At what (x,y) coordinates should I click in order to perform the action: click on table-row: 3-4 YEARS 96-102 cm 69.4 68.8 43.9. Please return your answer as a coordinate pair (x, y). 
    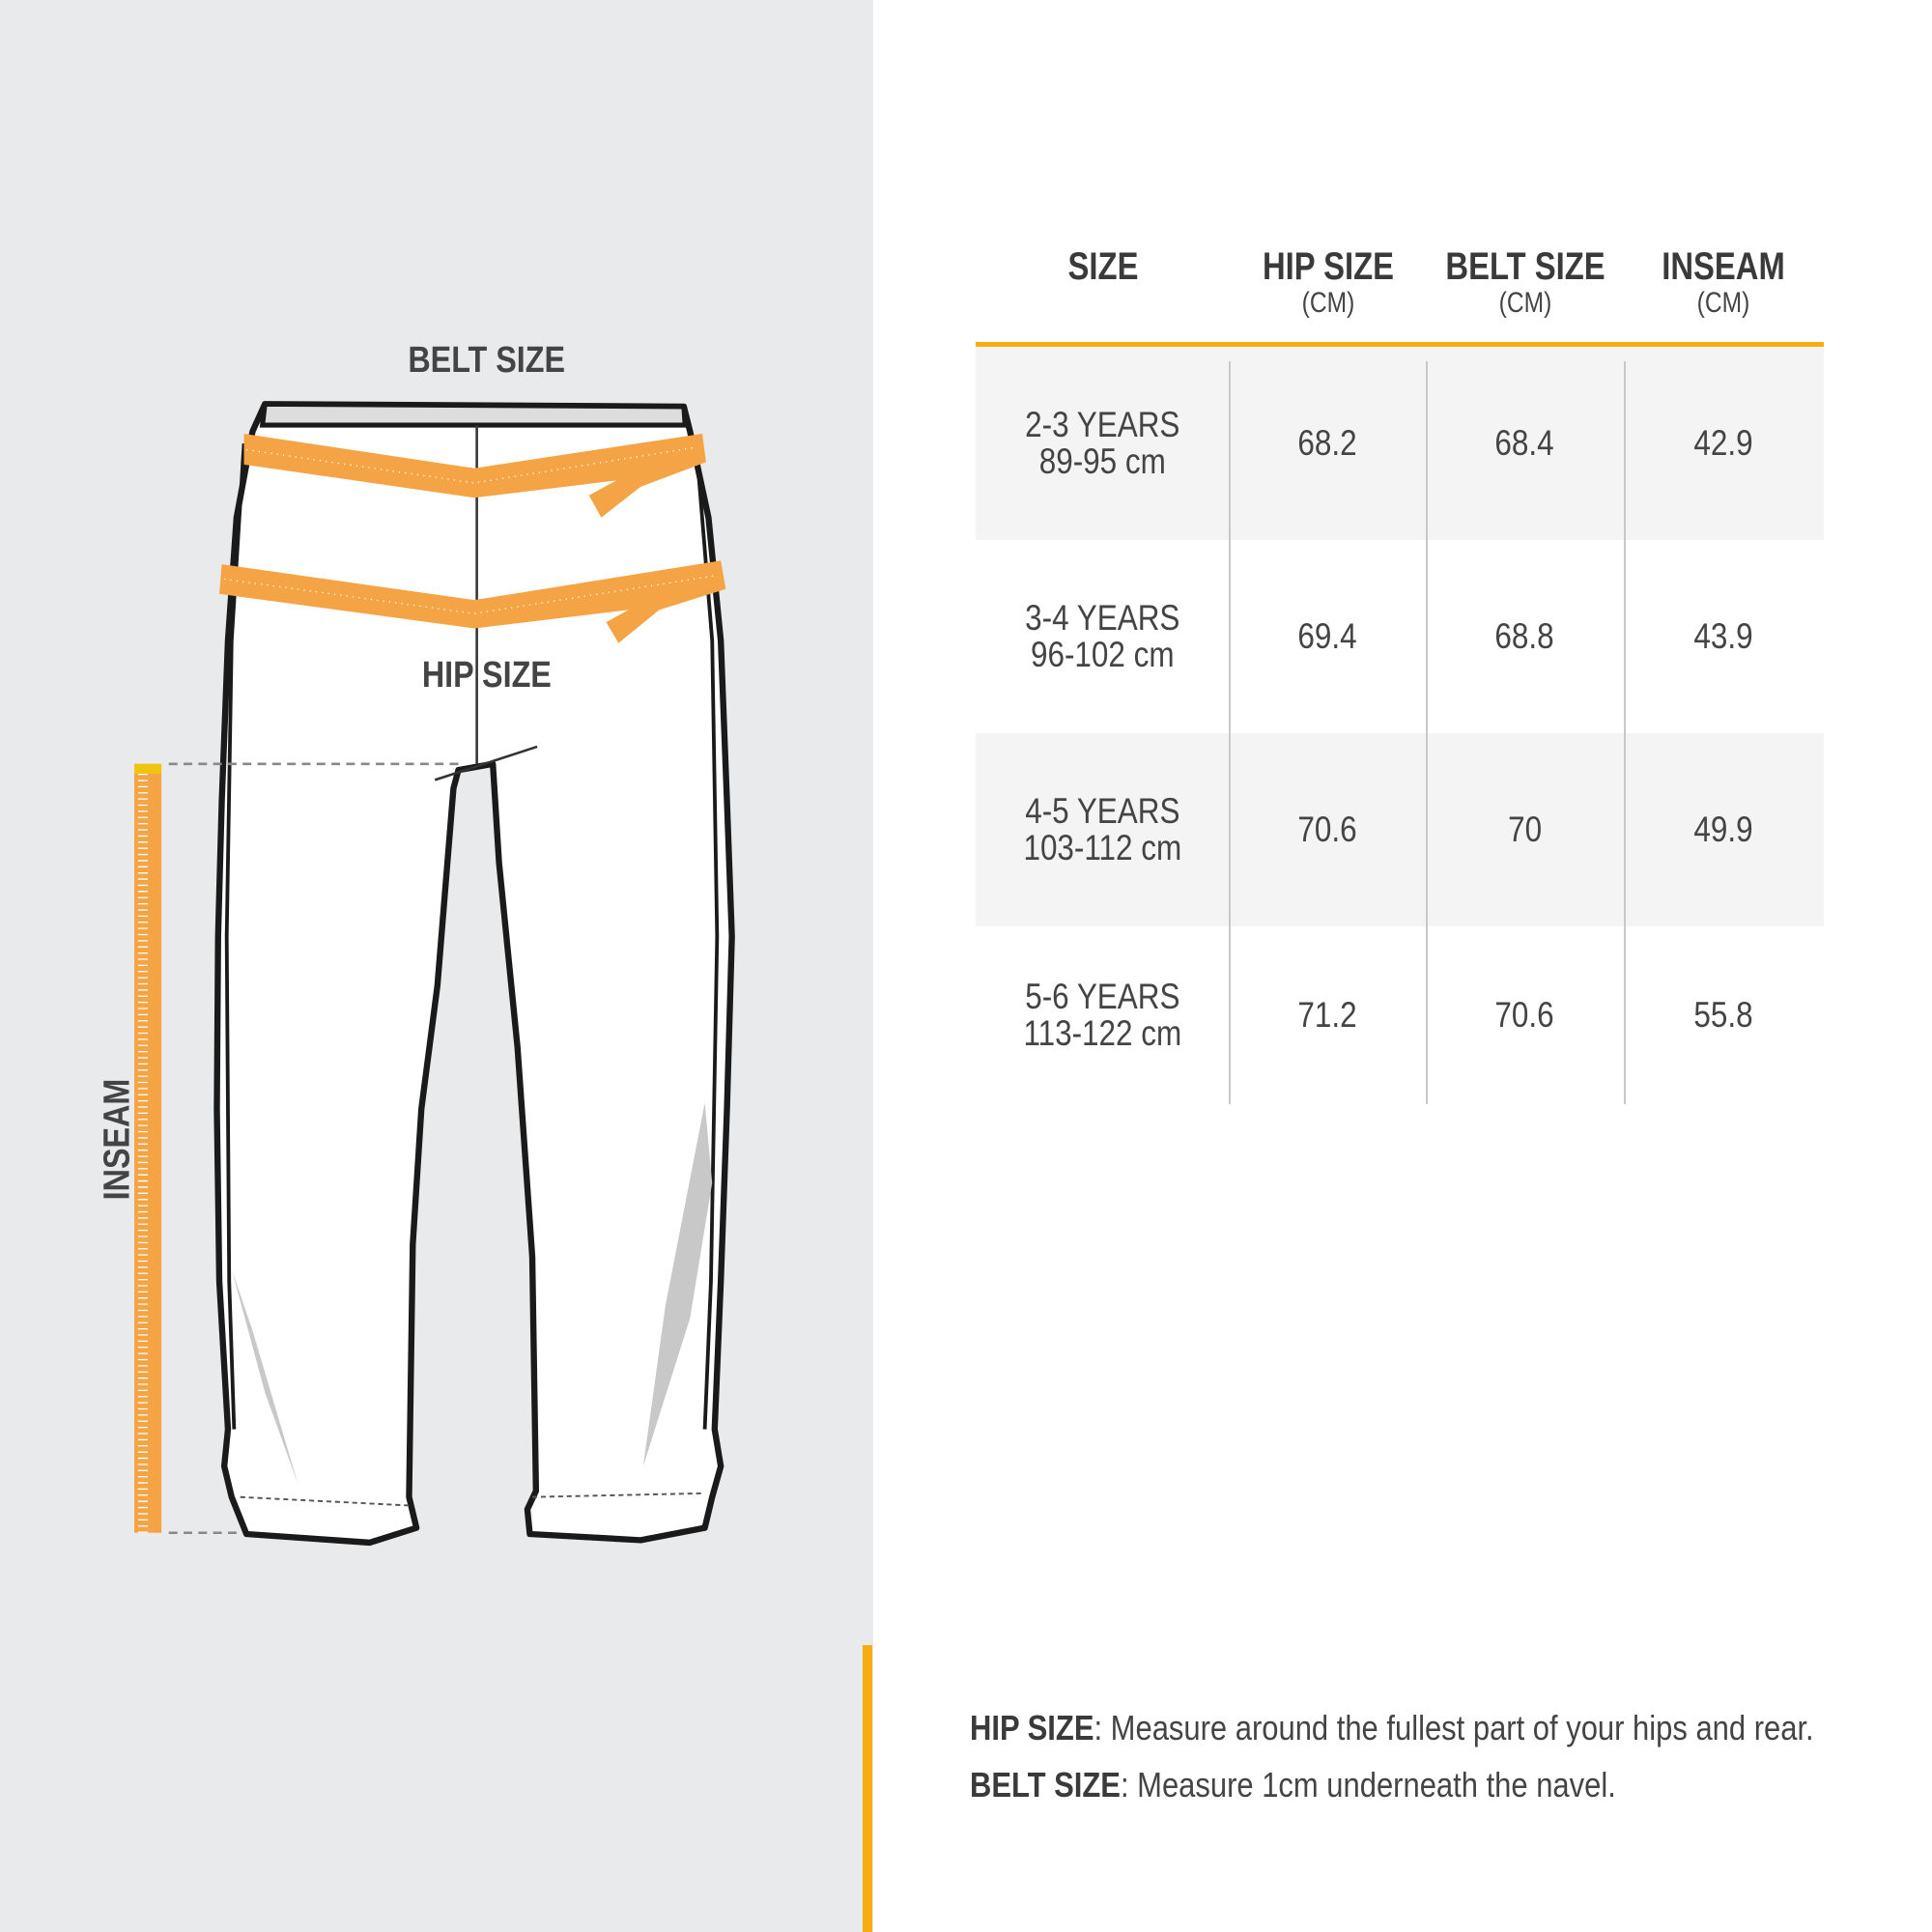
    Looking at the image, I should click on (1400, 636).